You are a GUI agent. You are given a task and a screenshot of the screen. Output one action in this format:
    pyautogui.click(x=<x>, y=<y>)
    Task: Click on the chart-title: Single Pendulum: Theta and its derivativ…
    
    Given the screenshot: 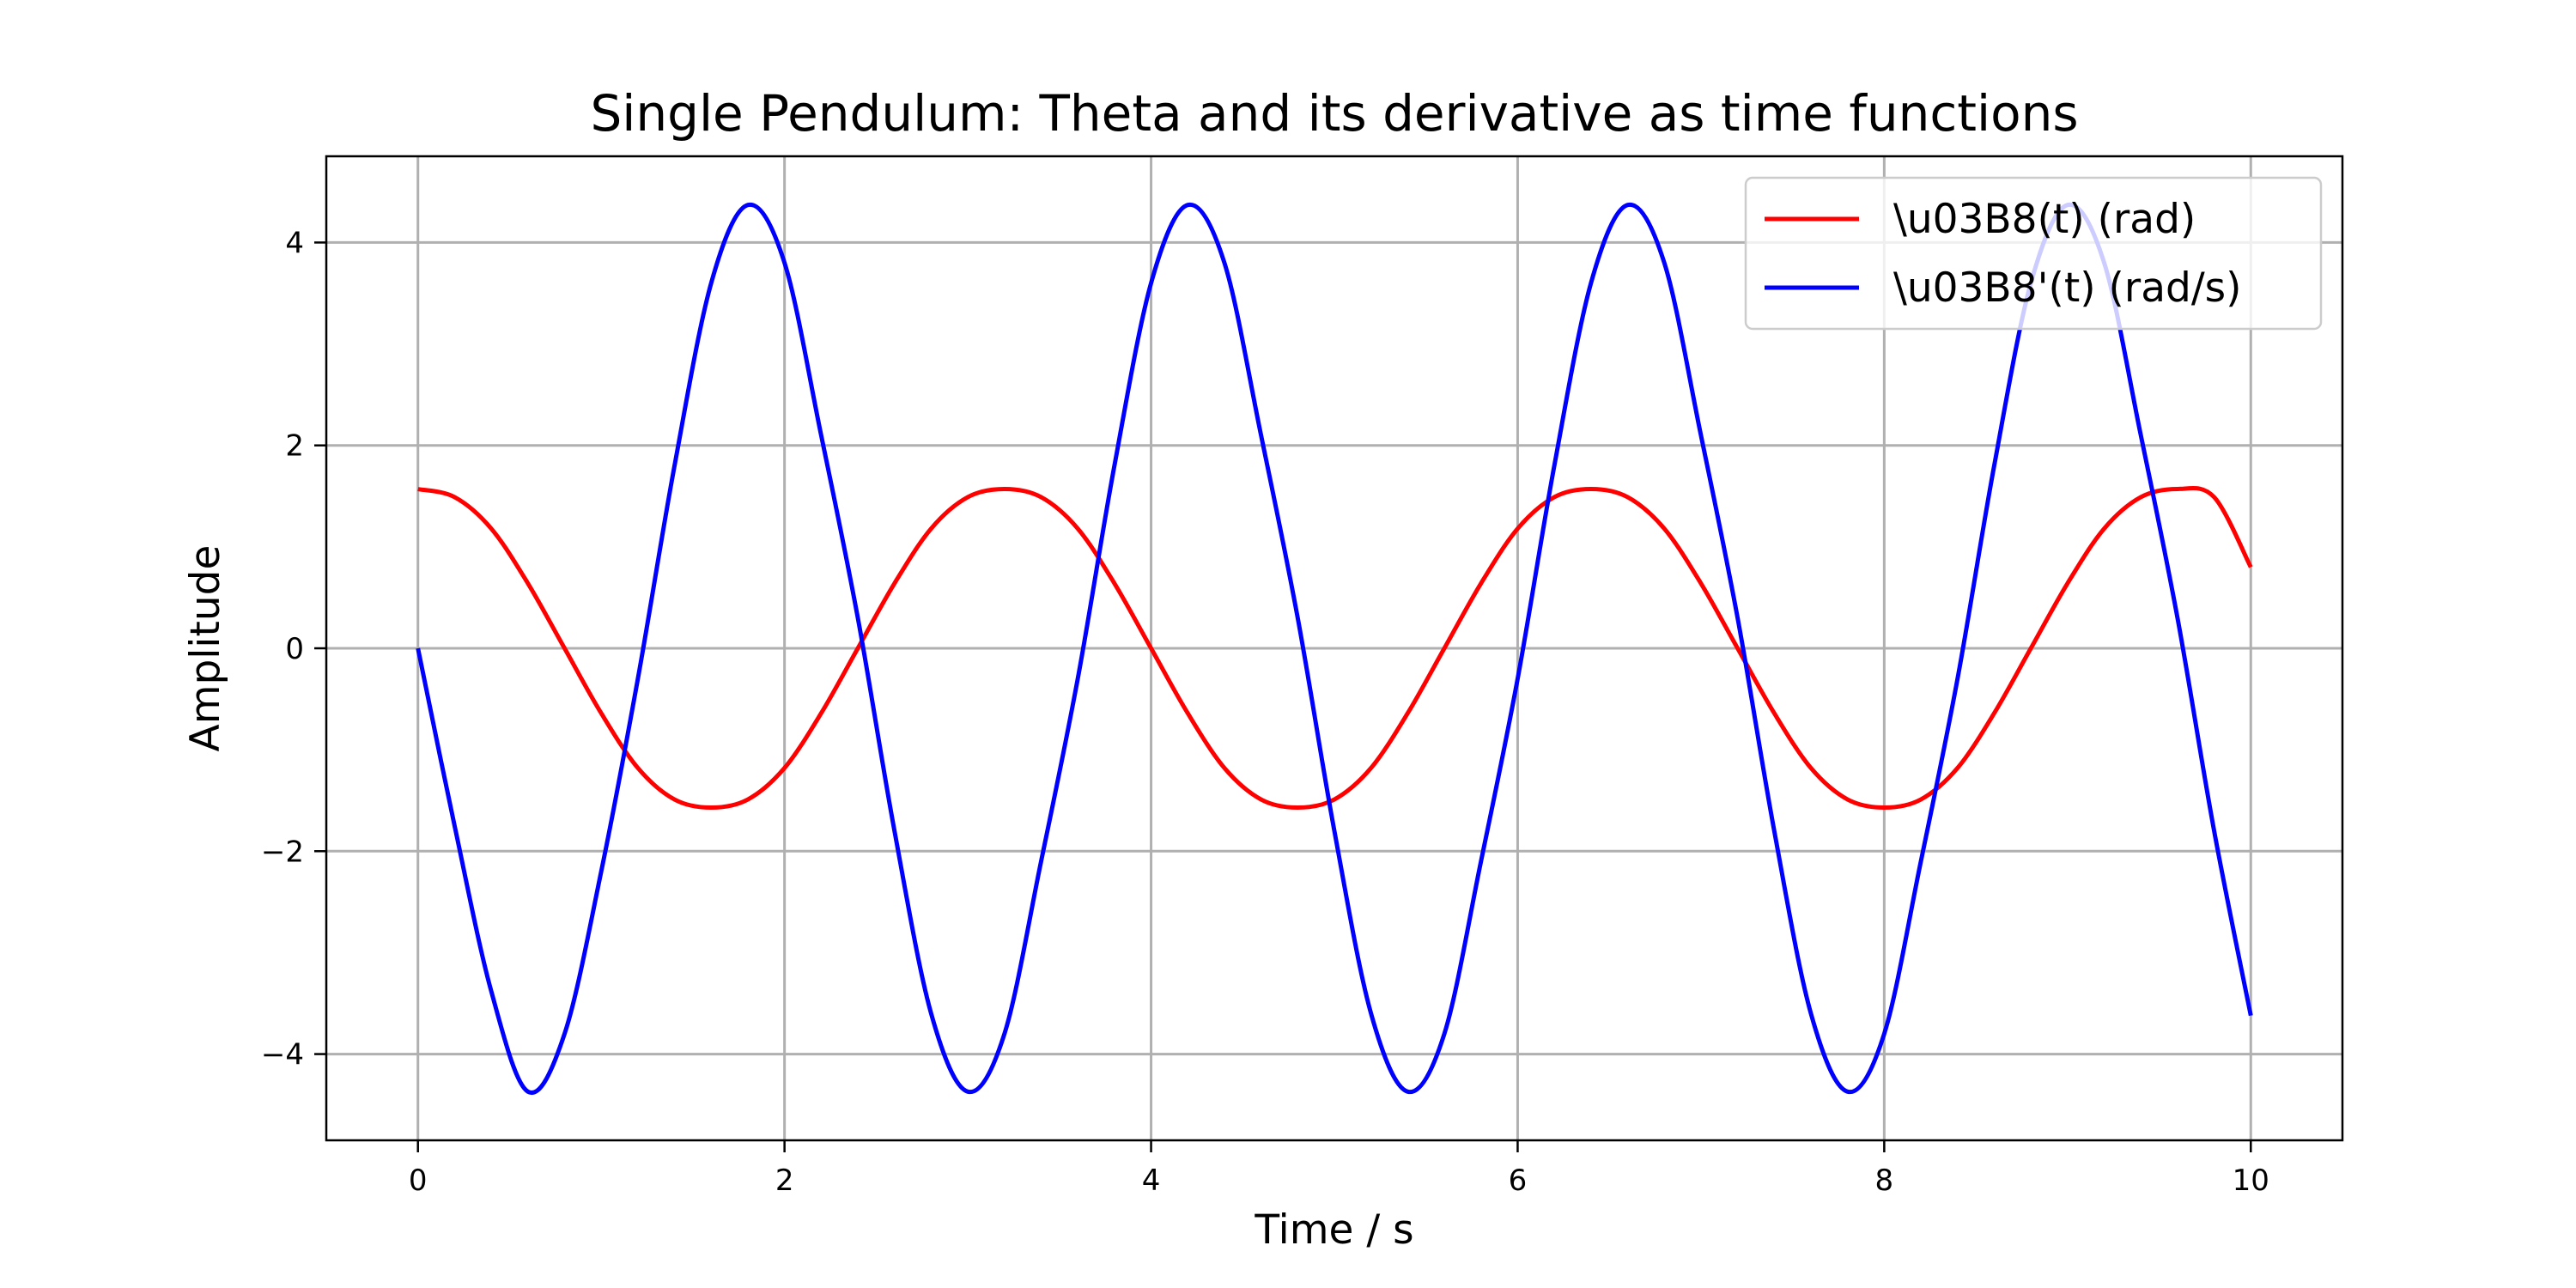 What is the action you would take?
    pyautogui.click(x=1334, y=113)
    